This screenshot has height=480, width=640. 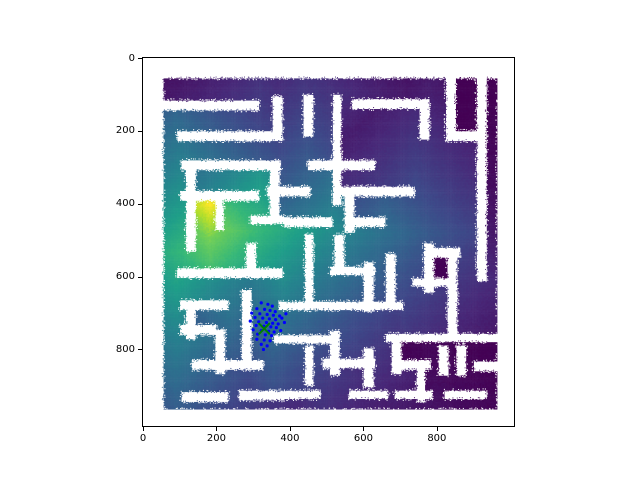 I want to click on x-tick-label: 0, so click(x=143, y=438).